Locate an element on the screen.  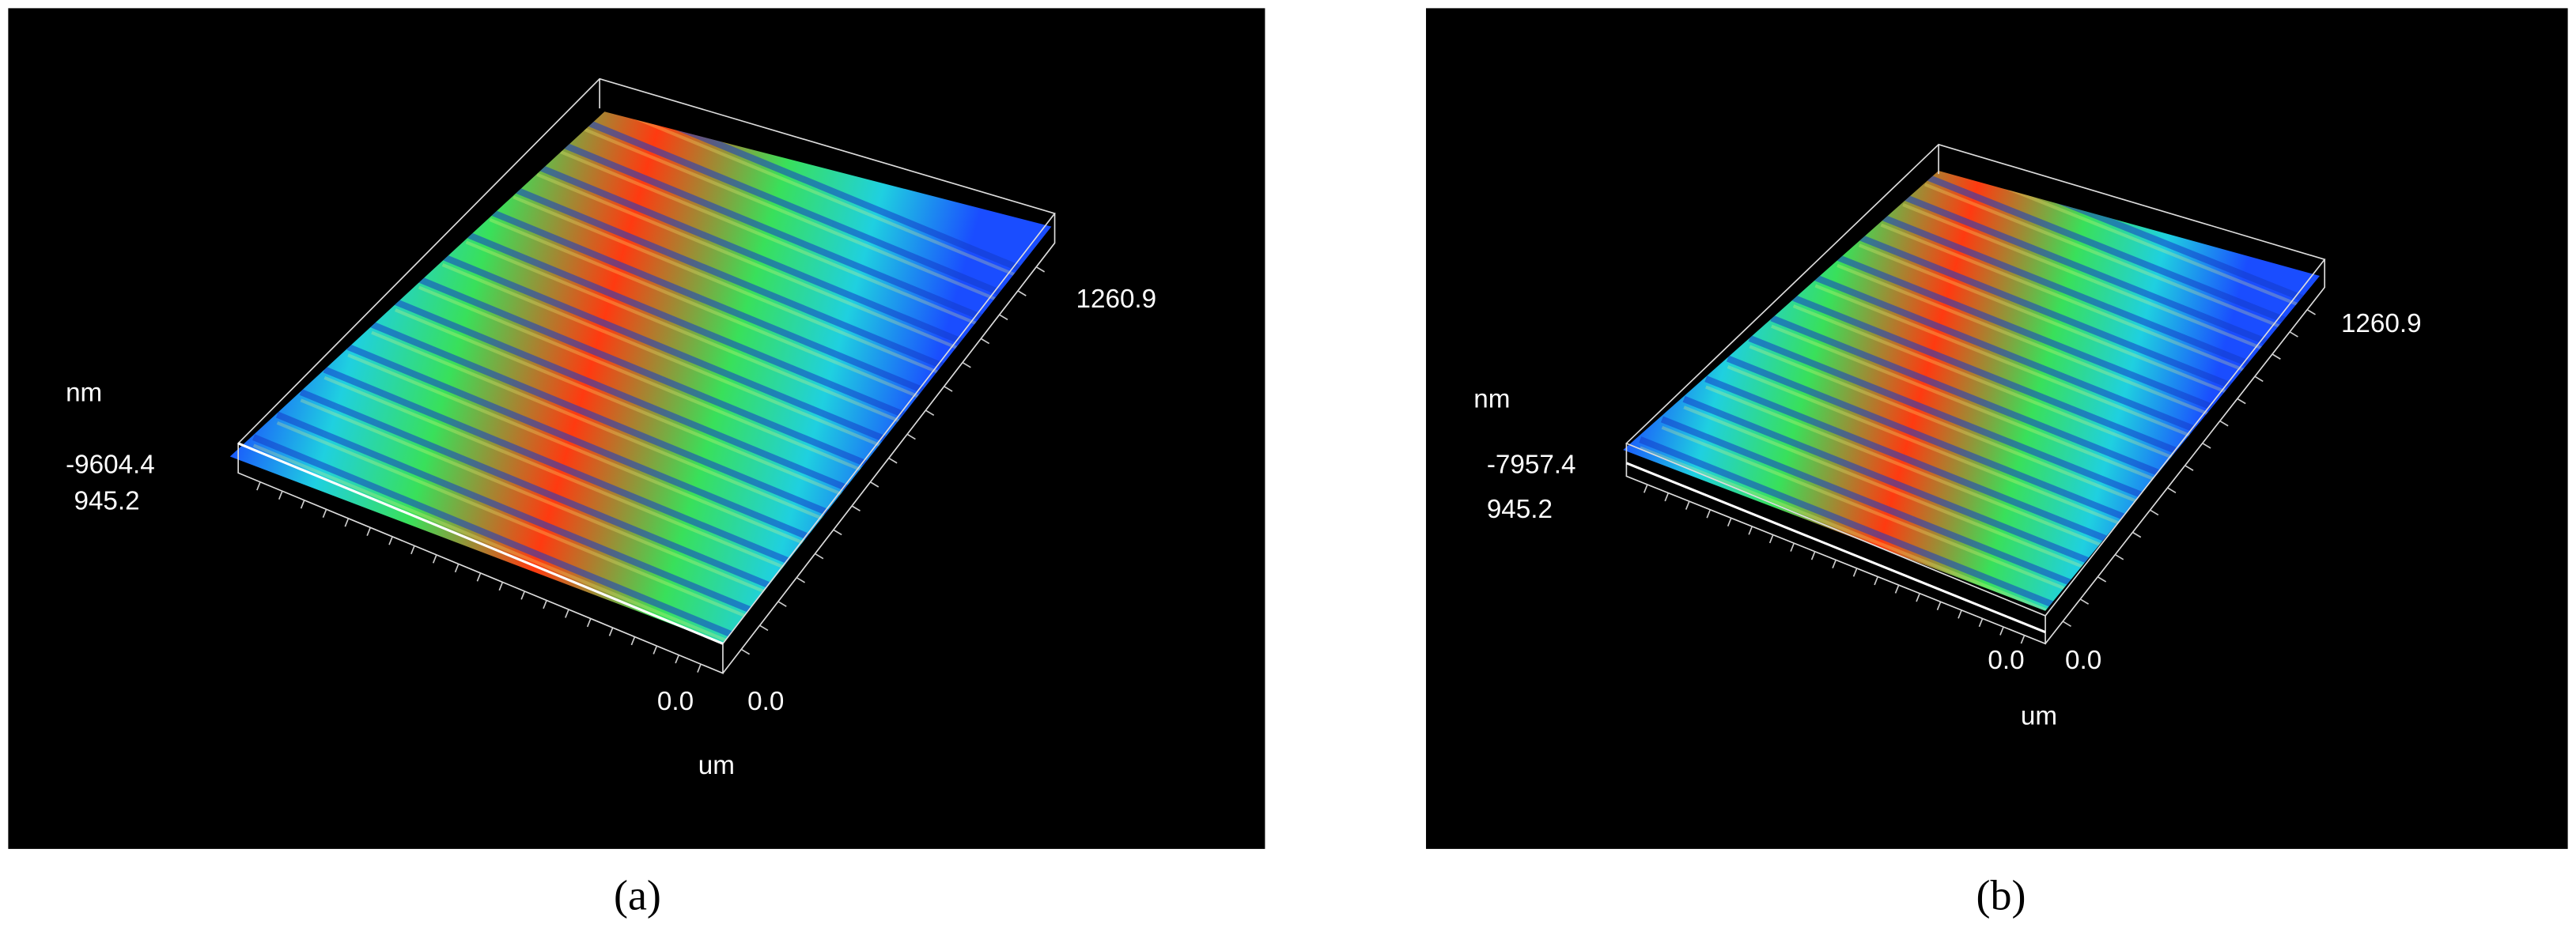
panel-b-render is located at coordinates (1975, 394).